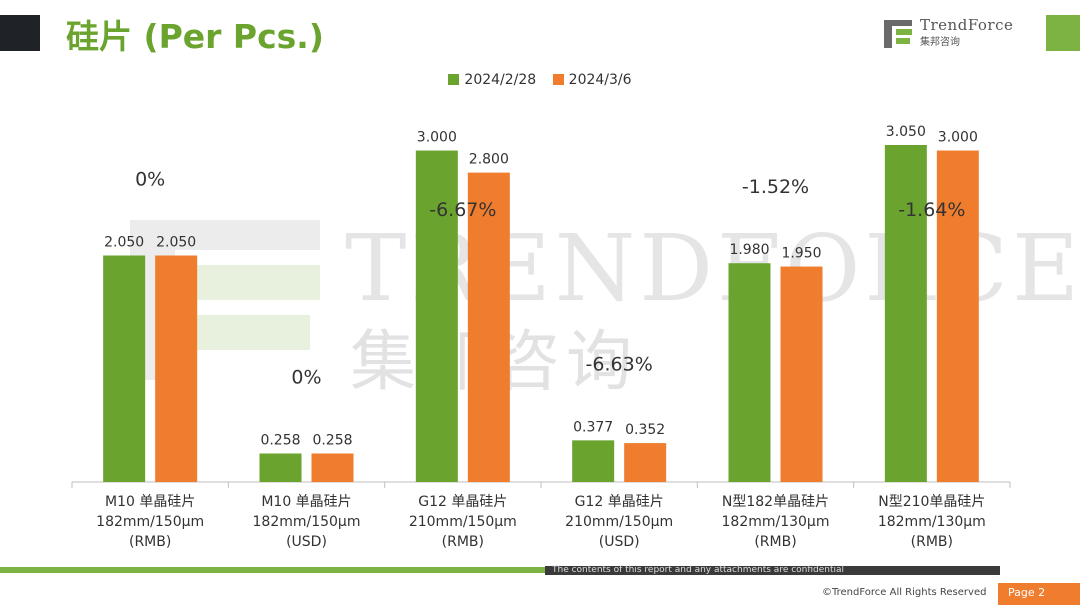 The image size is (1080, 608). Describe the element at coordinates (906, 132) in the screenshot. I see `data-label-series-1: 3.050` at that location.